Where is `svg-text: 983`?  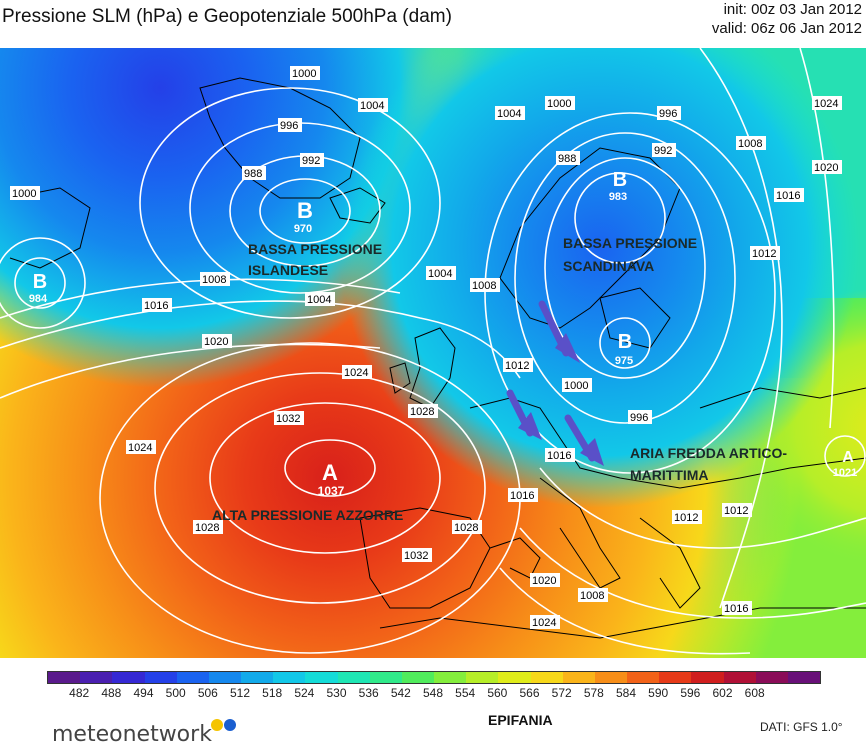 svg-text: 983 is located at coordinates (618, 197).